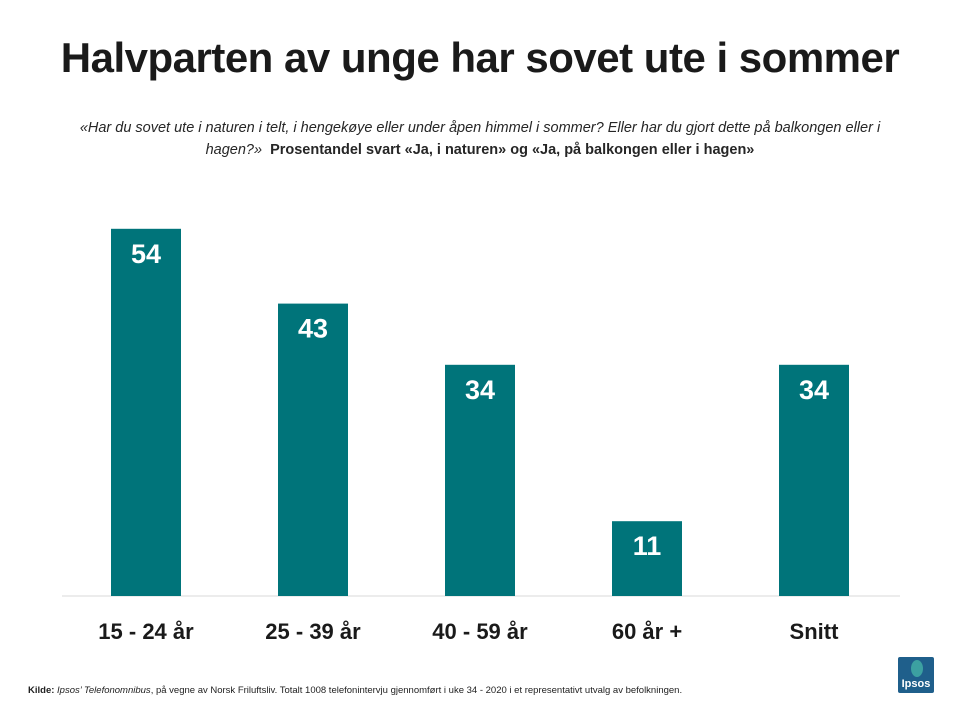 The width and height of the screenshot is (960, 720). Describe the element at coordinates (815, 631) in the screenshot. I see `category-label: Snitt` at that location.